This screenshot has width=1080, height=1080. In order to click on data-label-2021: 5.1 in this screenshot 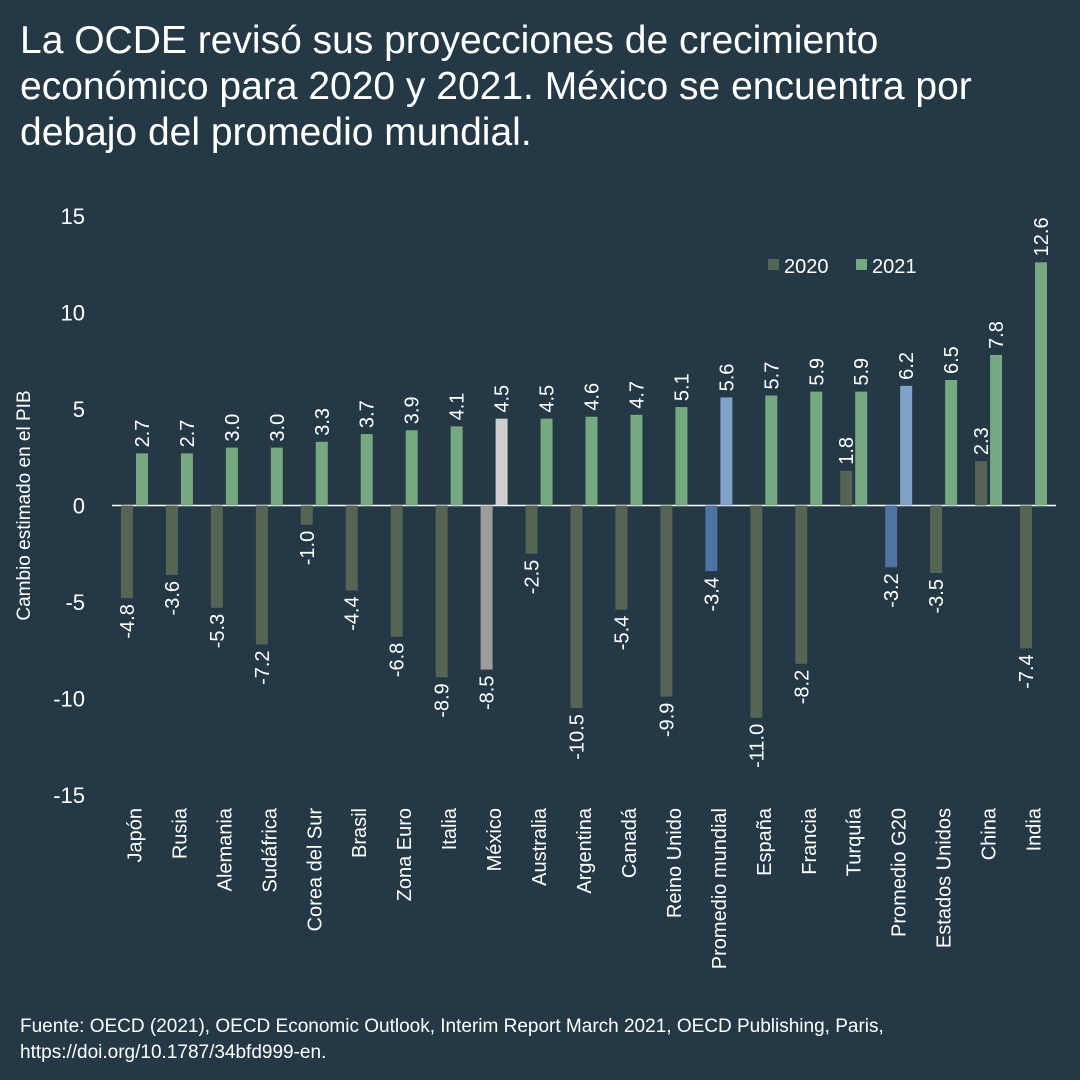, I will do `click(682, 387)`.